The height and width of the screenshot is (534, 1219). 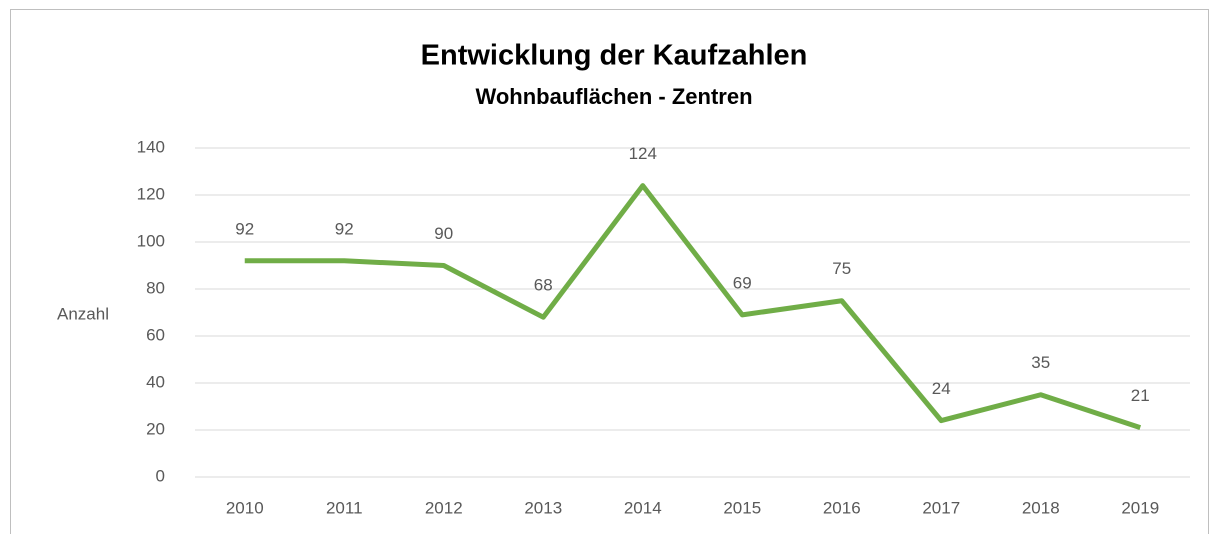 I want to click on y-tick-label: 60, so click(x=155, y=334).